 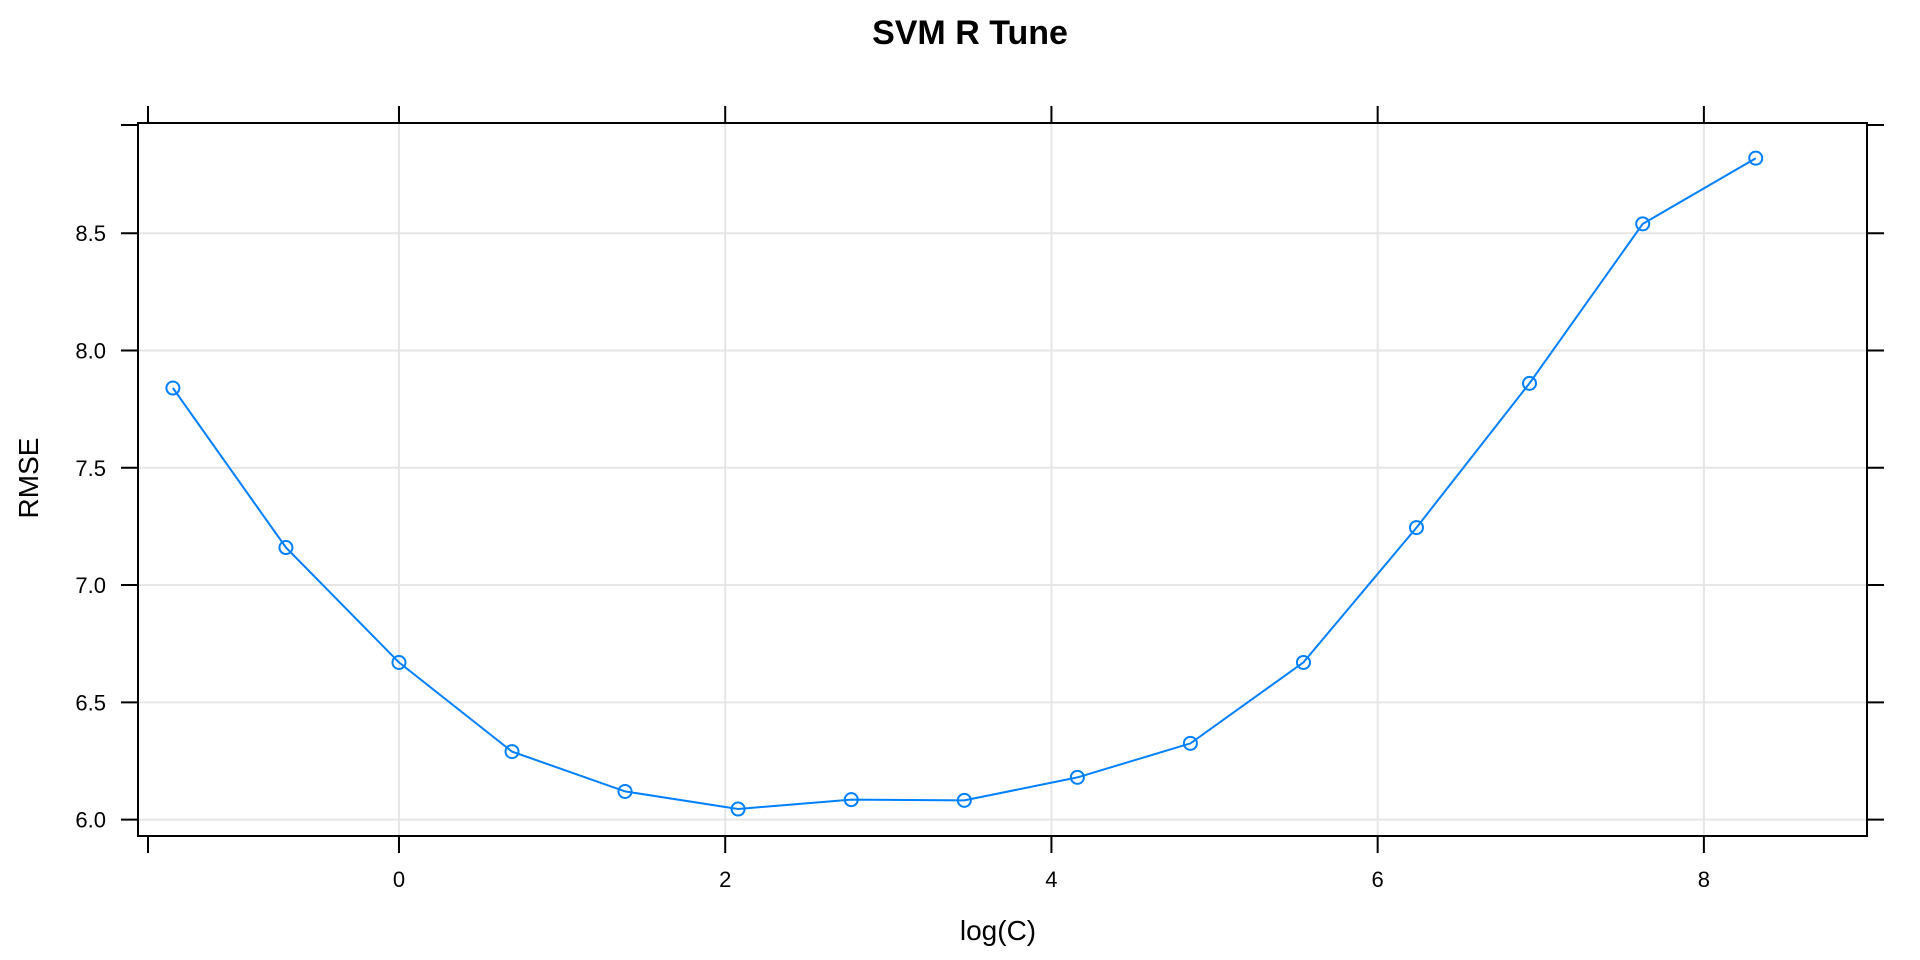 I want to click on chart-title: SVM R Tune, so click(x=970, y=33).